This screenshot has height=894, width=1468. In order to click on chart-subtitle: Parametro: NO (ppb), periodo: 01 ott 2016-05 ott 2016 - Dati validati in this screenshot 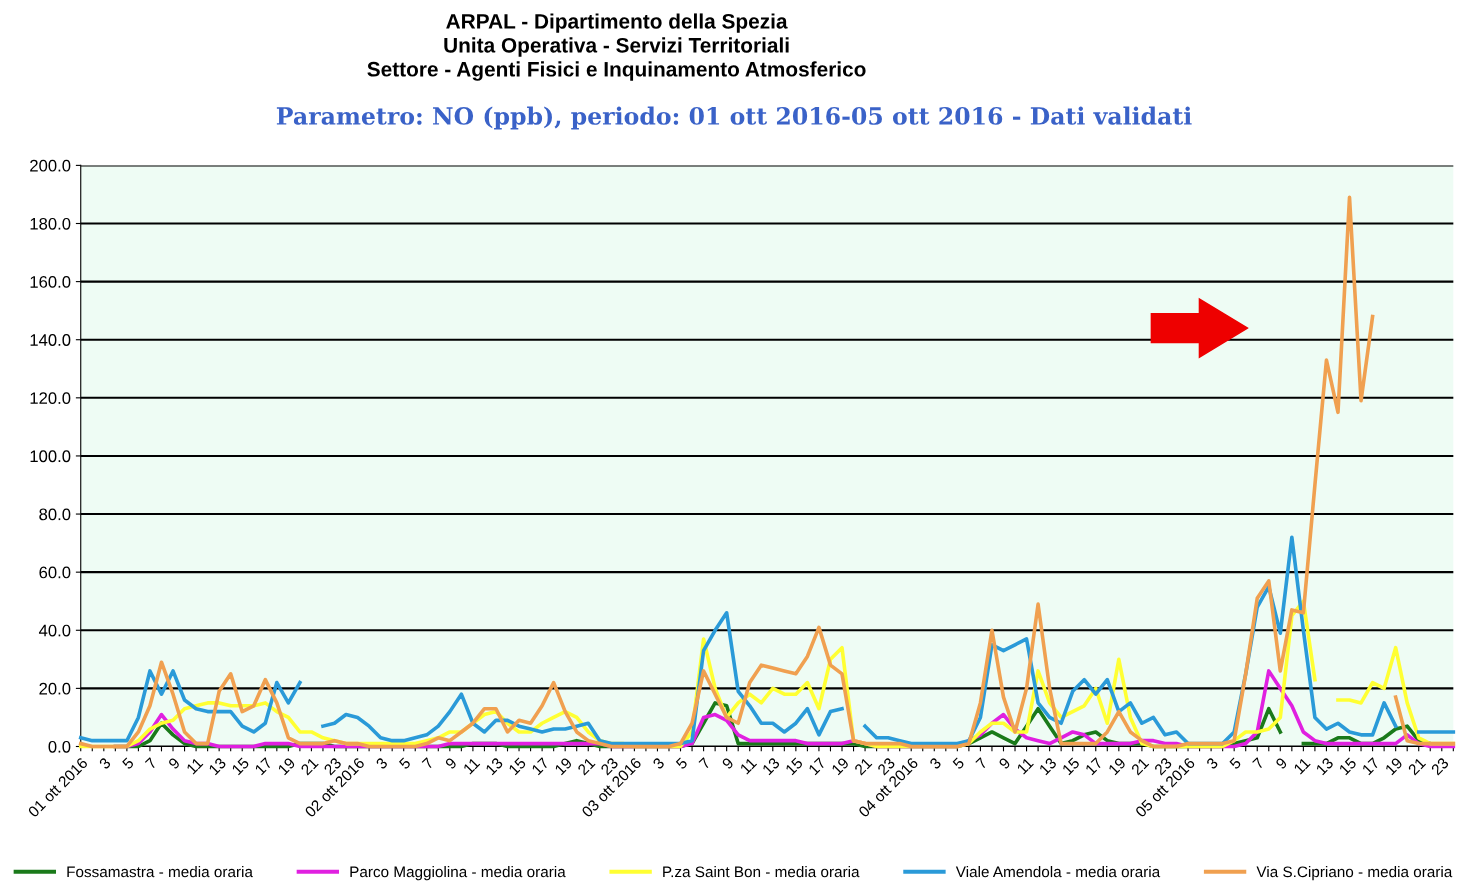, I will do `click(734, 118)`.